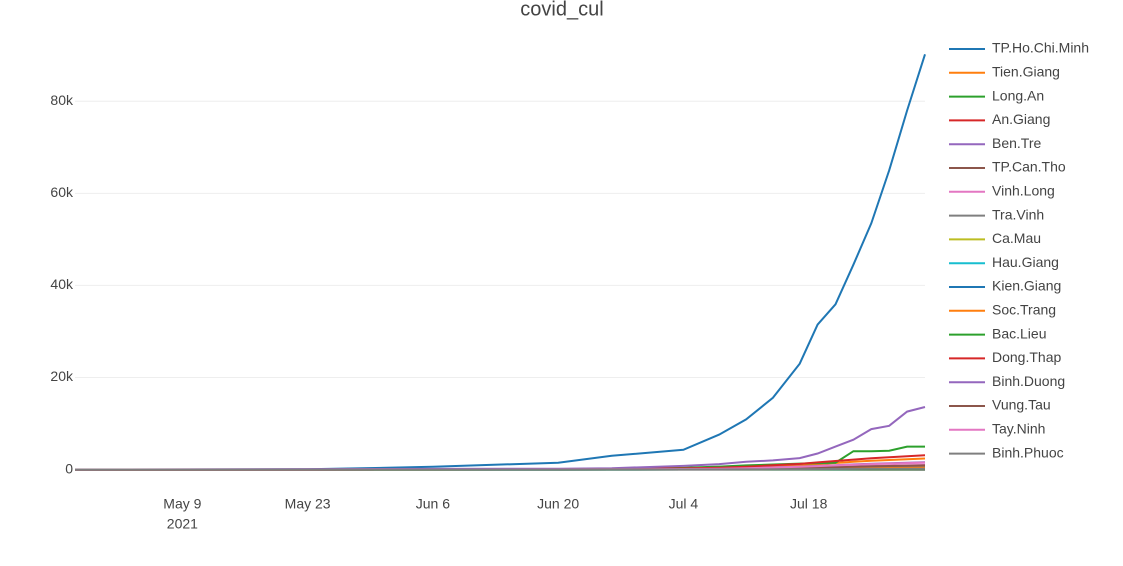  Describe the element at coordinates (1019, 333) in the screenshot. I see `legend-label: Bac.Lieu` at that location.